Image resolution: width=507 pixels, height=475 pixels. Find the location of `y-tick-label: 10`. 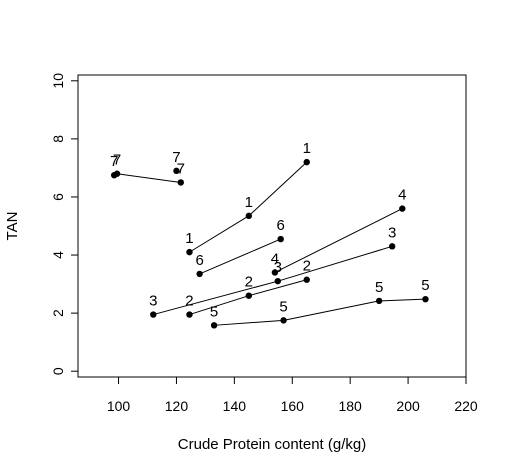

y-tick-label: 10 is located at coordinates (58, 81).